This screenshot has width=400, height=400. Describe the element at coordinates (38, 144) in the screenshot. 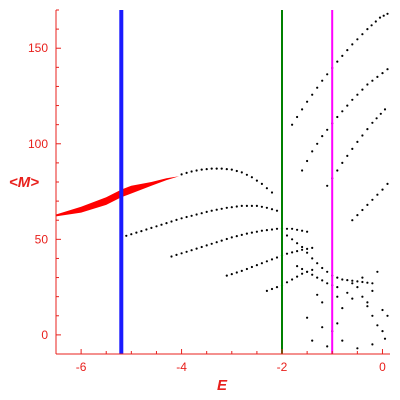

I see `y-tick-label: 100` at that location.